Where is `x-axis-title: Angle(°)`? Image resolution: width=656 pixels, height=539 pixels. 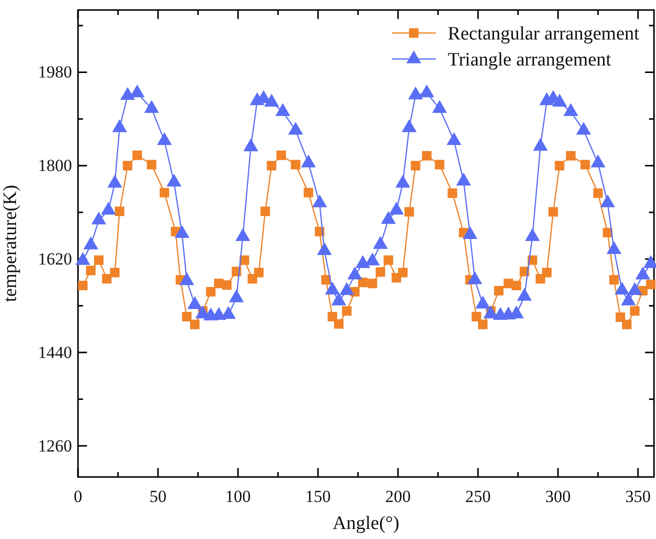 x-axis-title: Angle(°) is located at coordinates (366, 523).